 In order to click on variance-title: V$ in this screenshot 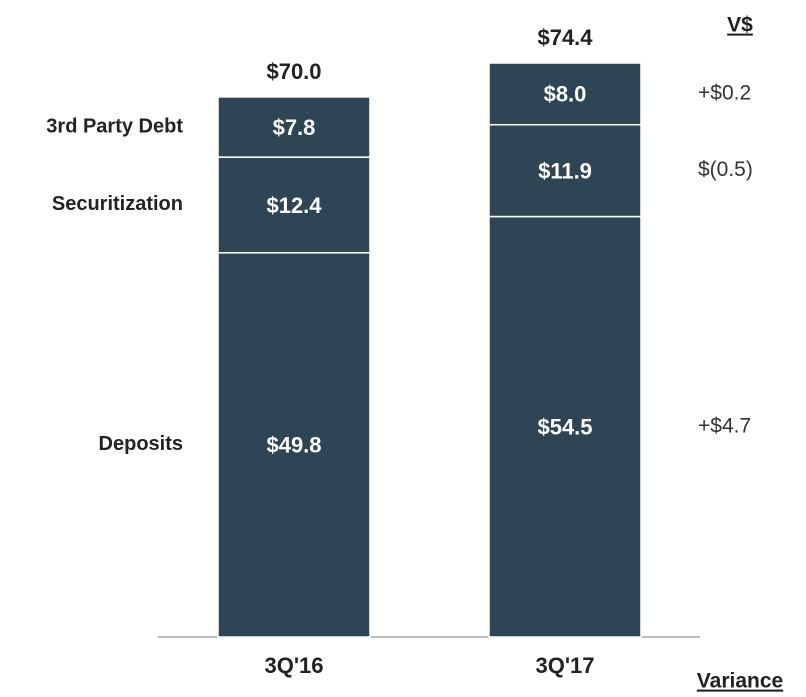, I will do `click(740, 25)`.